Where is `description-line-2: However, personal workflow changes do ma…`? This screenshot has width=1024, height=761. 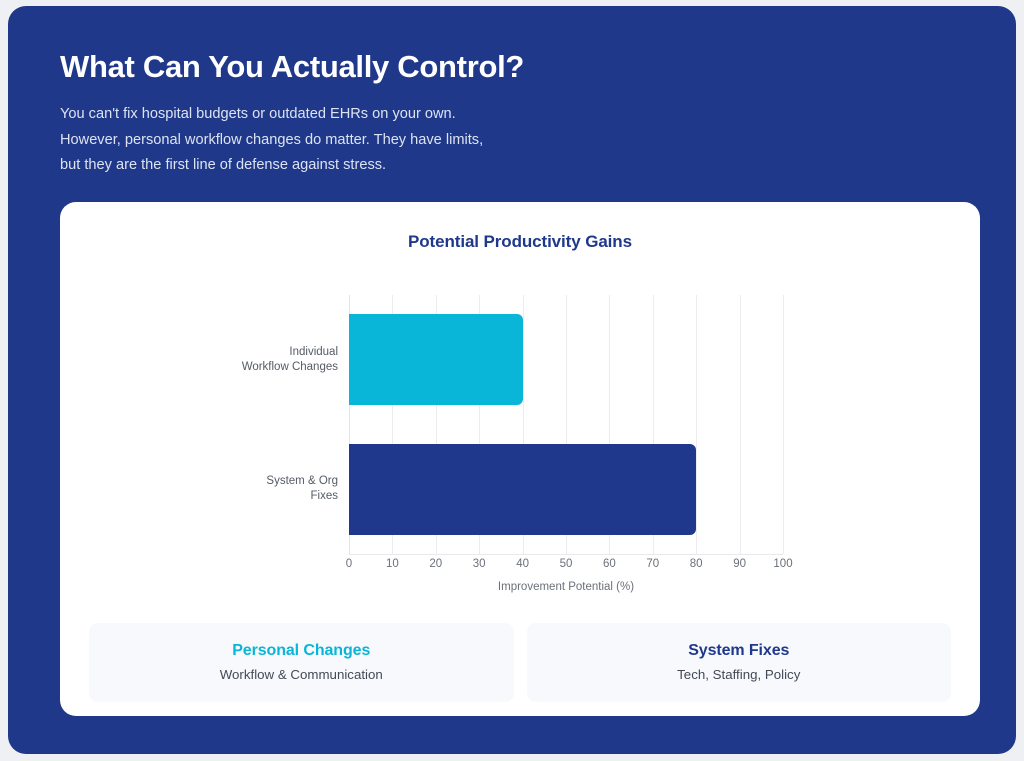
description-line-2: However, personal workflow changes do ma… is located at coordinates (272, 139).